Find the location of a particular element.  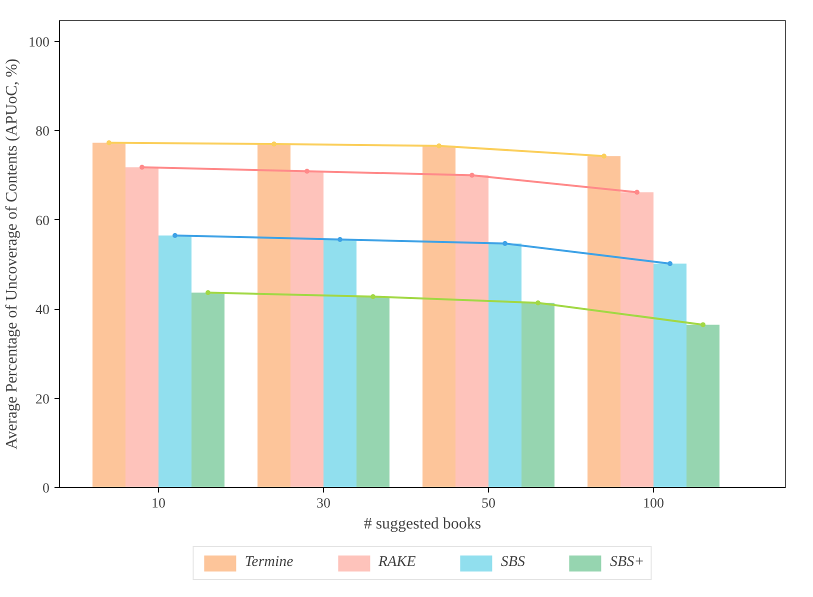

y-tick-label: 80 is located at coordinates (43, 132).